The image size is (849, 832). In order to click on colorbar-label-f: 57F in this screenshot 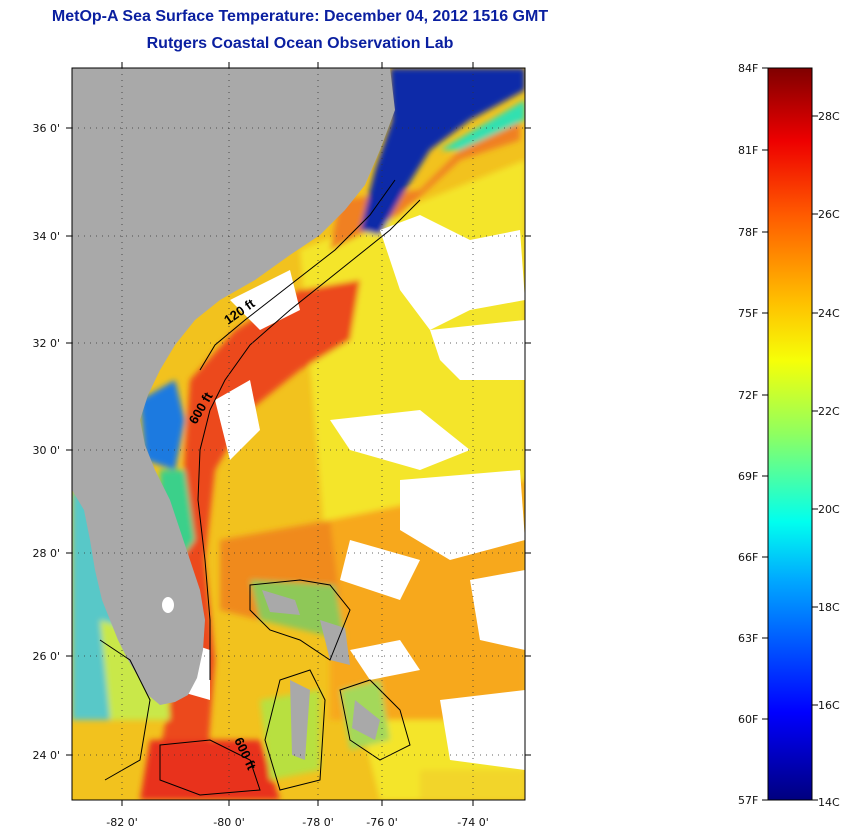, I will do `click(748, 800)`.